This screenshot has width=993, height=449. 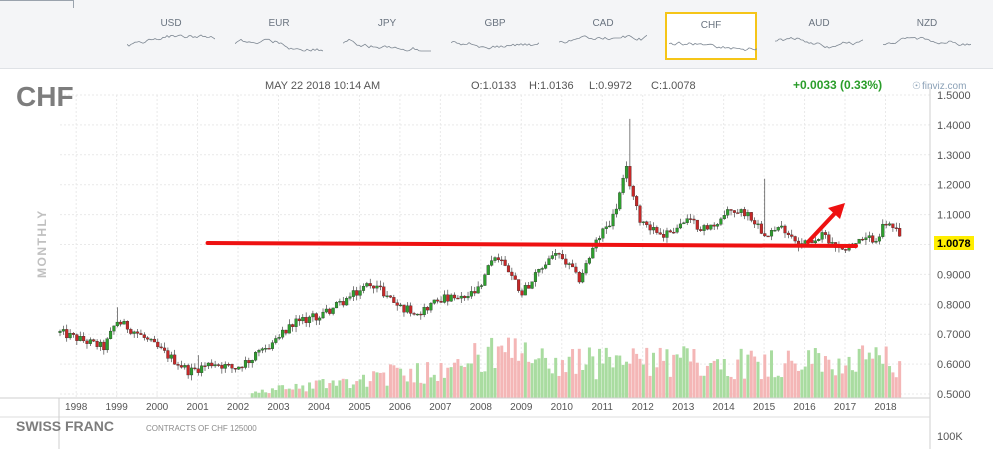 What do you see at coordinates (819, 36) in the screenshot?
I see `currency-tile-aud: AUD` at bounding box center [819, 36].